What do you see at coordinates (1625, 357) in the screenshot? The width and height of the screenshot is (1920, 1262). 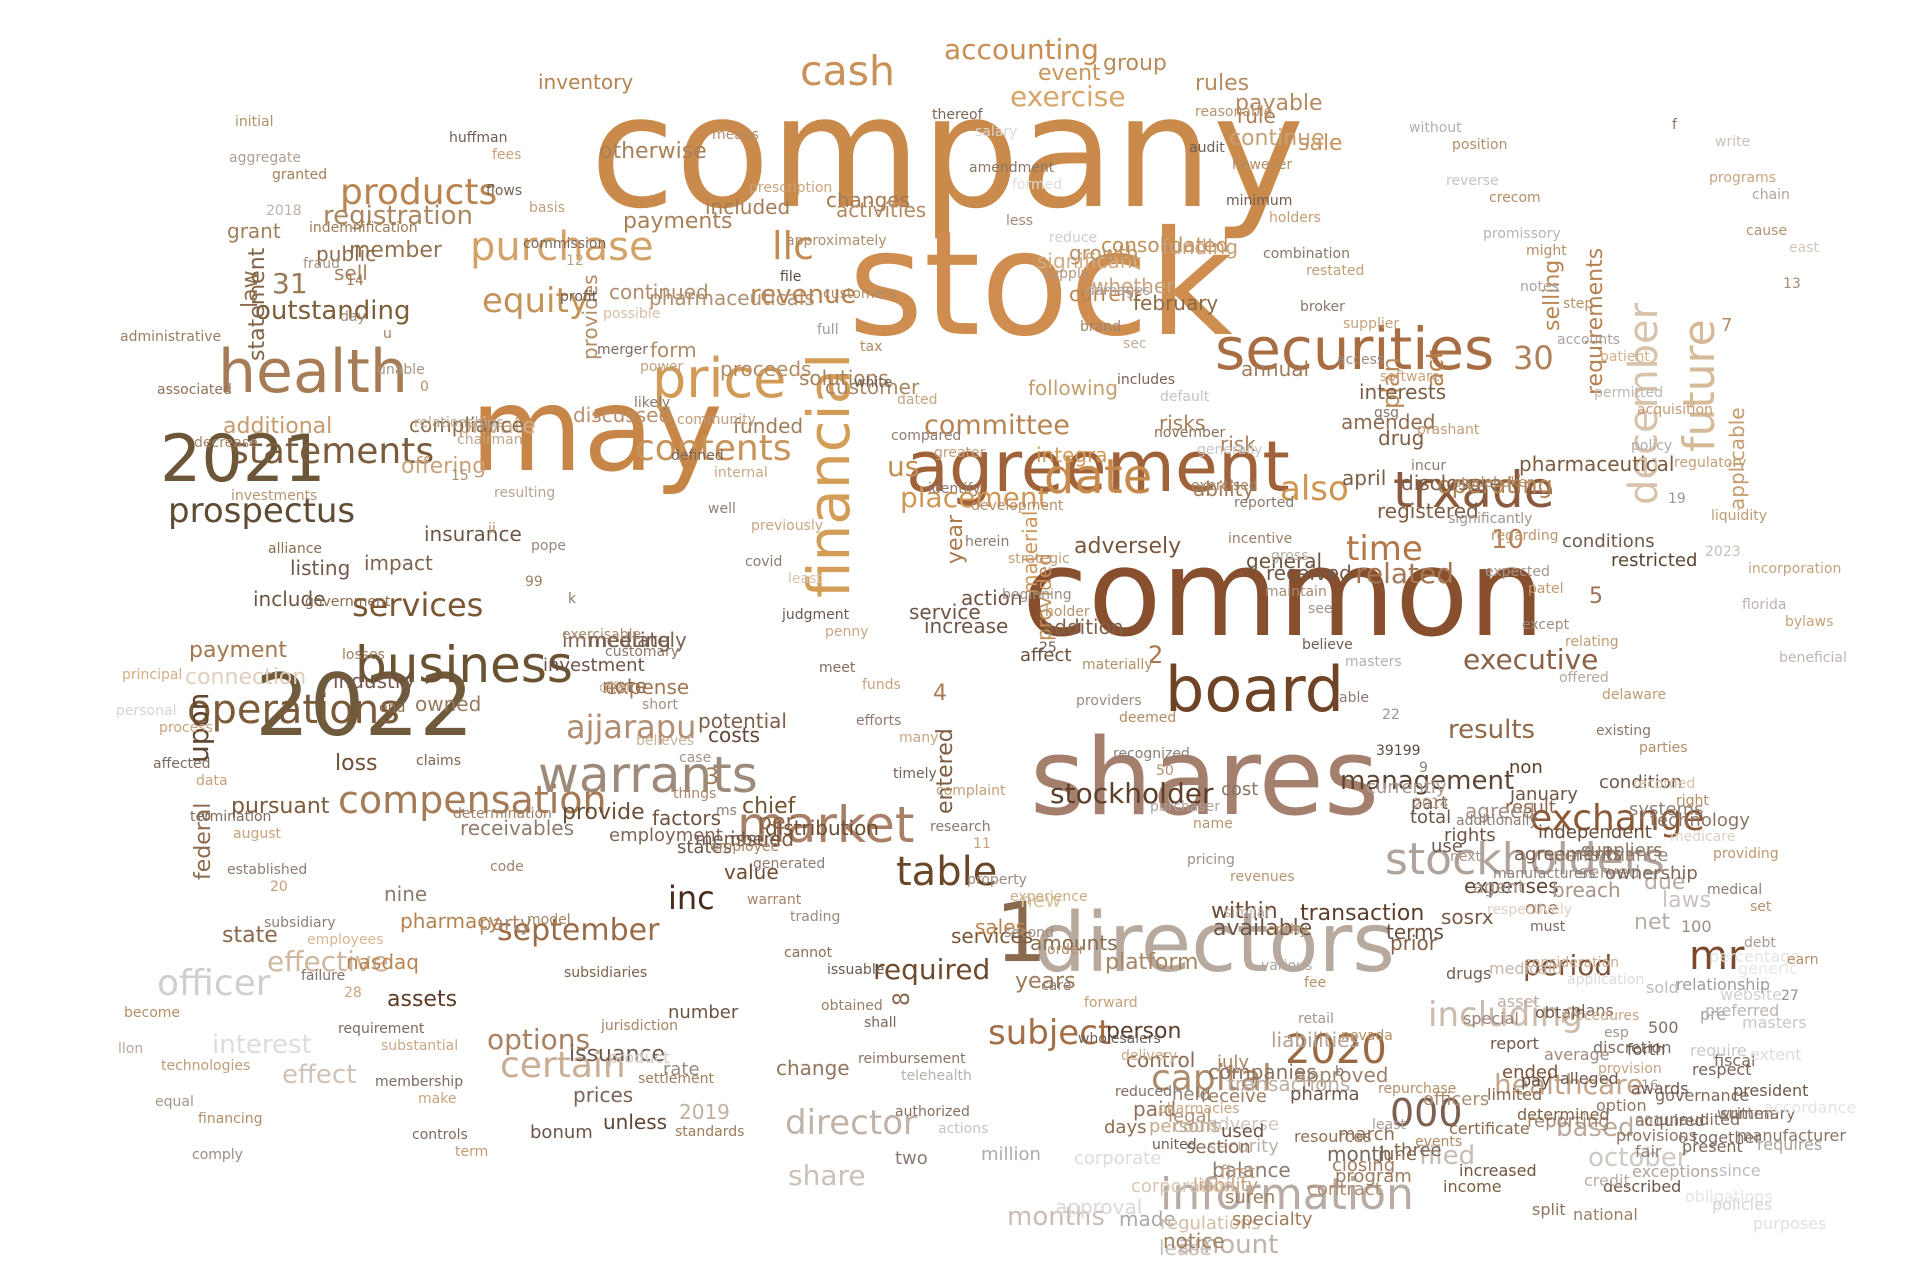 I see `word-500: patient` at bounding box center [1625, 357].